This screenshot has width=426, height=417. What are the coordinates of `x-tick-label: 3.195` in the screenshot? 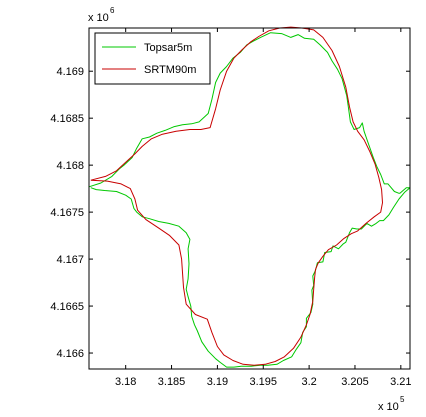 It's located at (263, 382).